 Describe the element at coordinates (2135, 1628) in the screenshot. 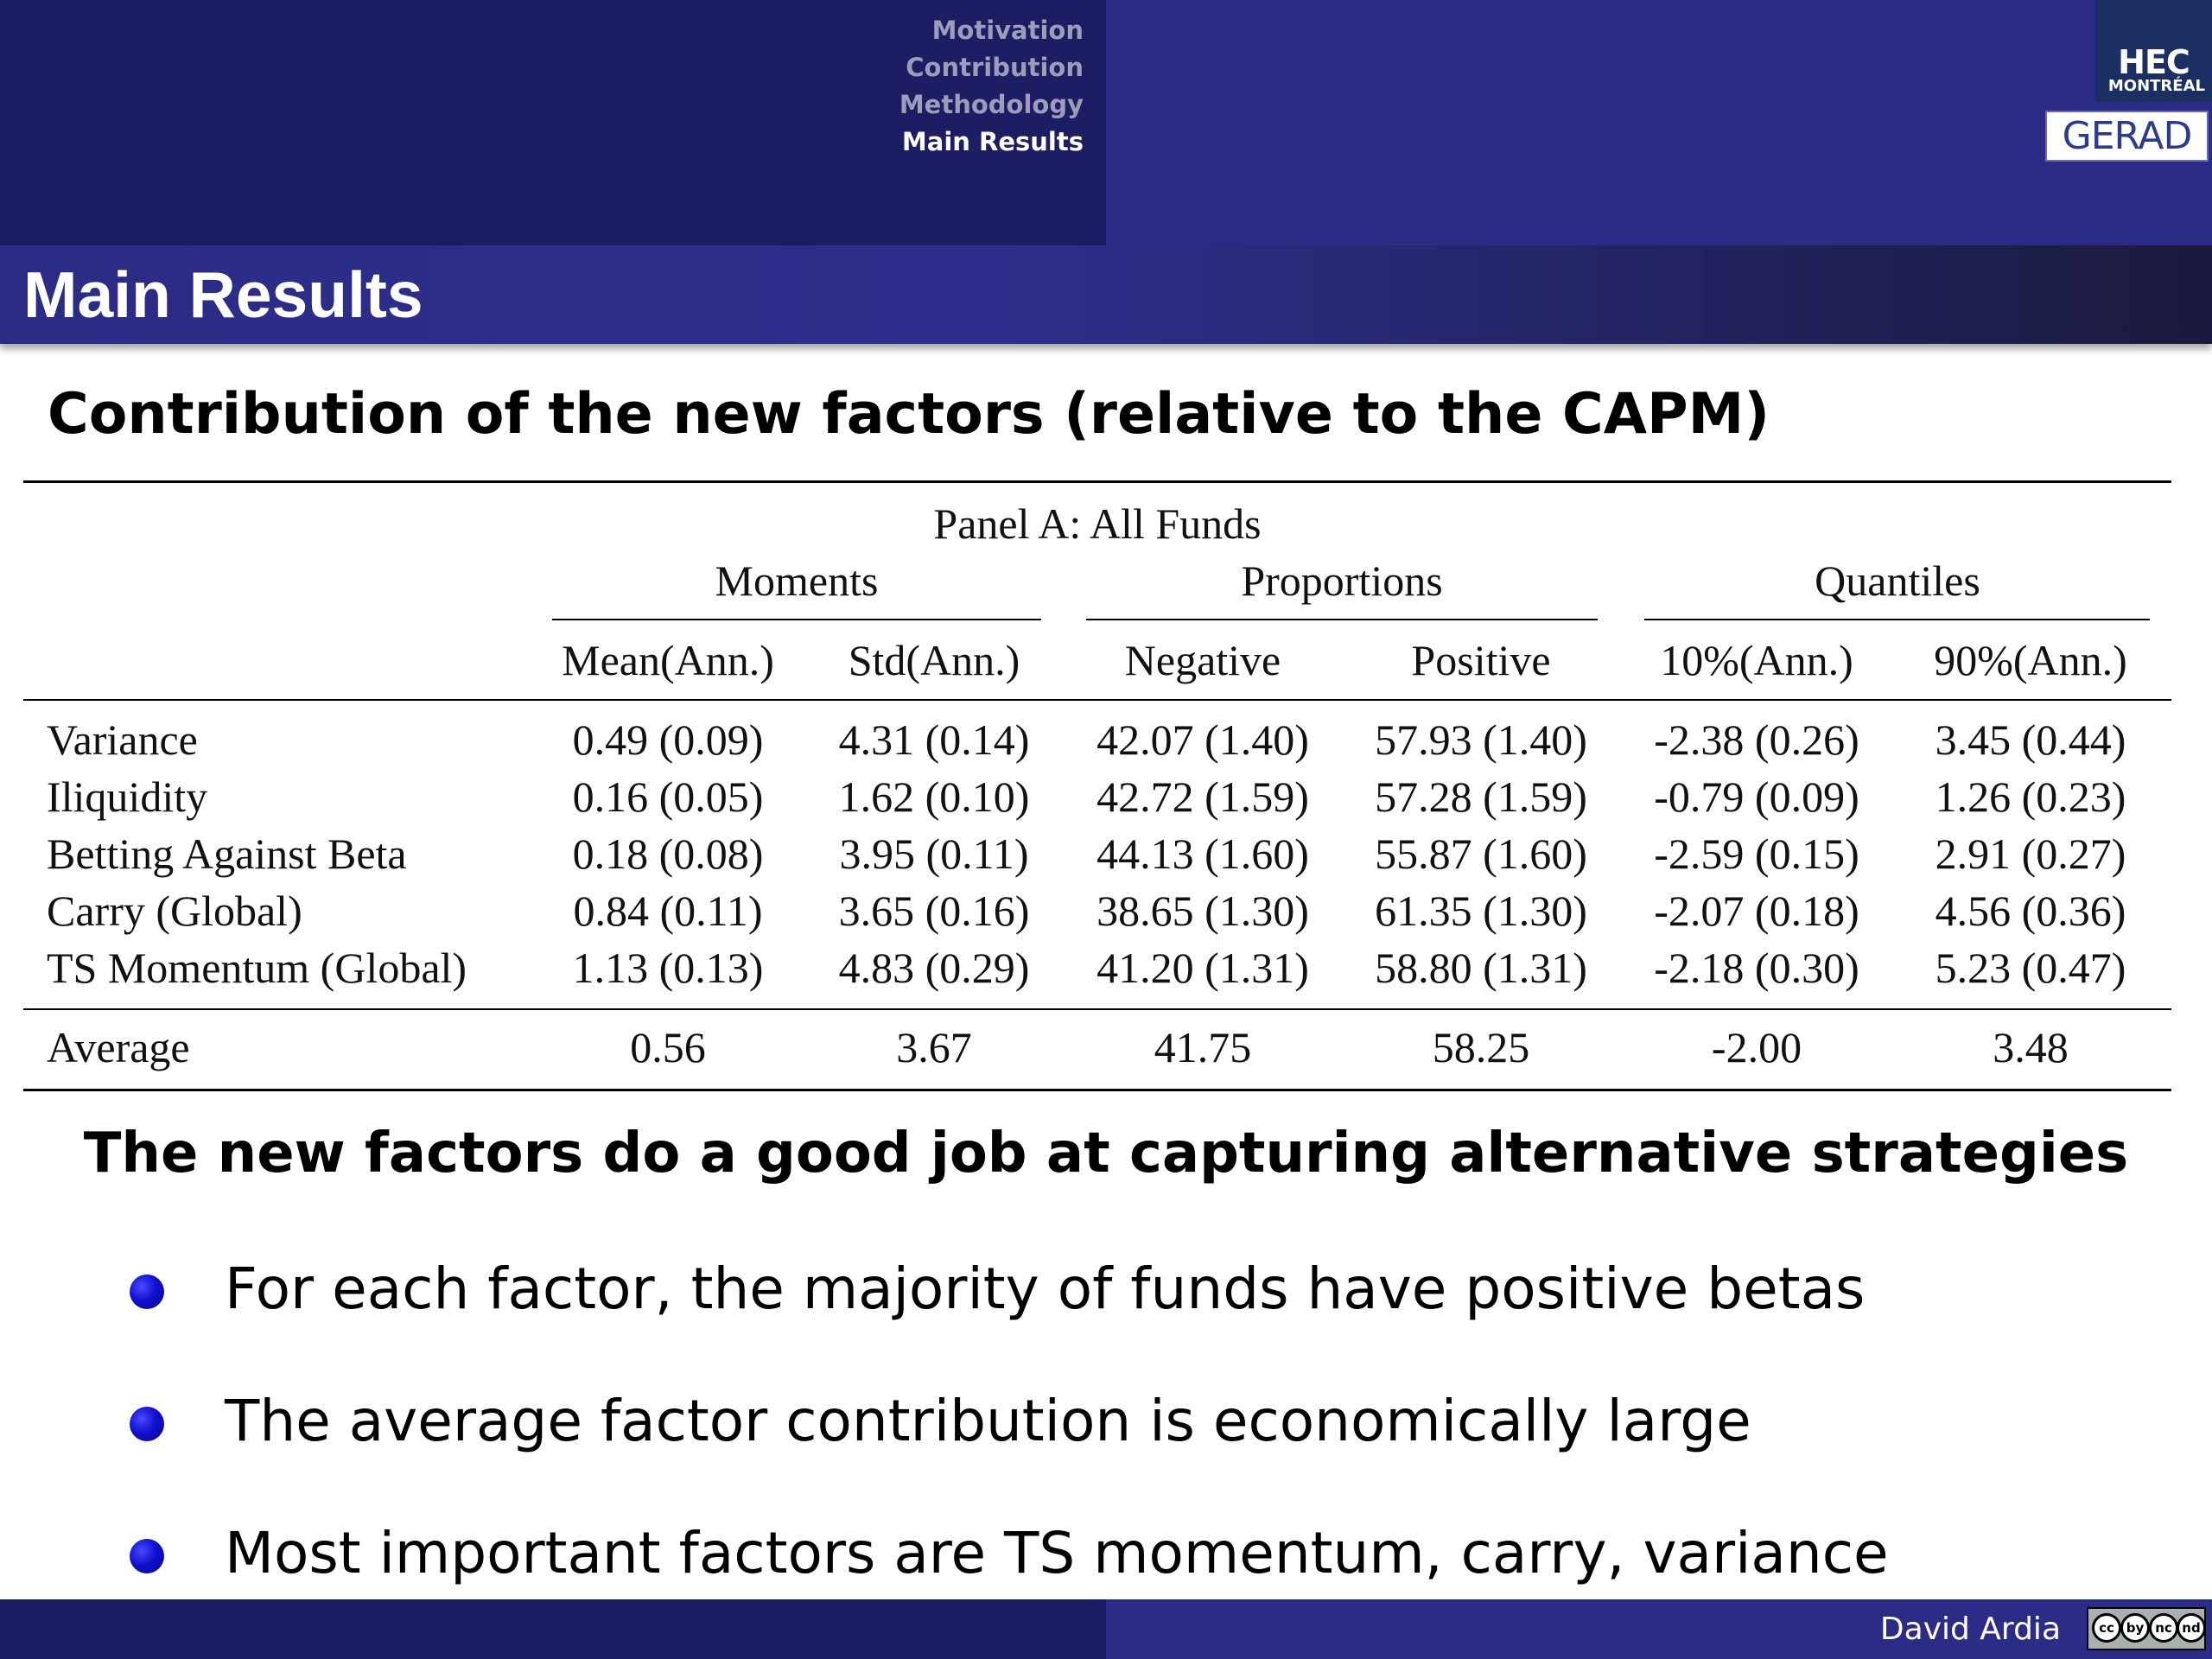

I see `cc-by-icon: by` at that location.